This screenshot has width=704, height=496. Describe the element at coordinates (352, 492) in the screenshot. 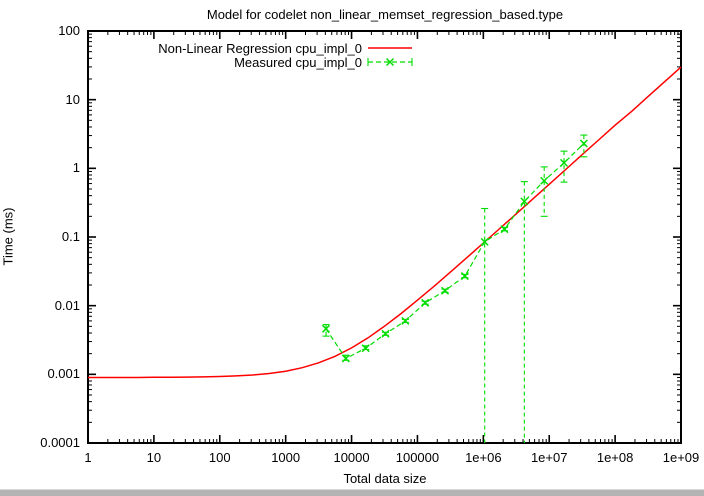

I see `window-scrollbar` at that location.